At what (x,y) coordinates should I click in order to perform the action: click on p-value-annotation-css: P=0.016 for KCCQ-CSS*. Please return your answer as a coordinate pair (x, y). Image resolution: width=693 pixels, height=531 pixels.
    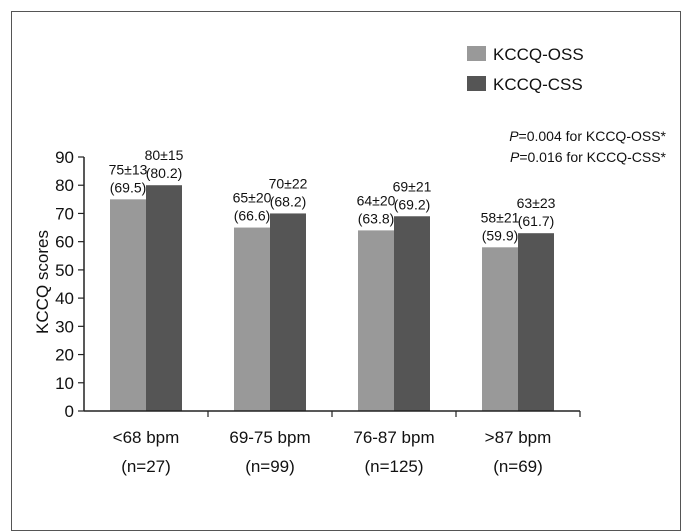
    Looking at the image, I should click on (588, 157).